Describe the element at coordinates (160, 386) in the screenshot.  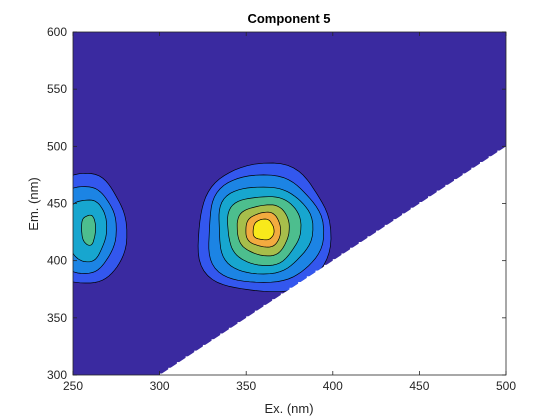
I see `x-tick-label: 300` at that location.